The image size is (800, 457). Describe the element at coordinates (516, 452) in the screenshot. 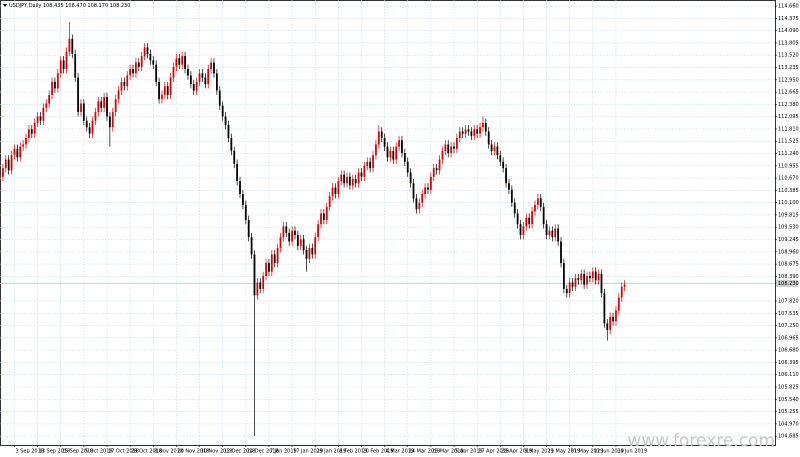

I see `x-tick-label: 29 Apr 2019` at that location.